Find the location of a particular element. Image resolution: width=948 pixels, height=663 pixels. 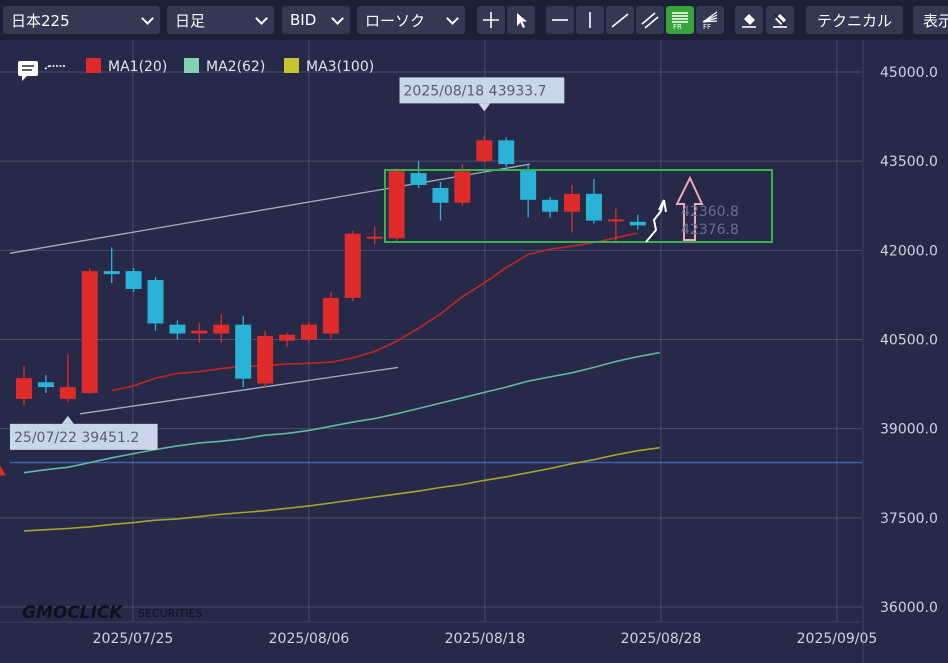

chart-style-select-value: ローソク is located at coordinates (395, 20).